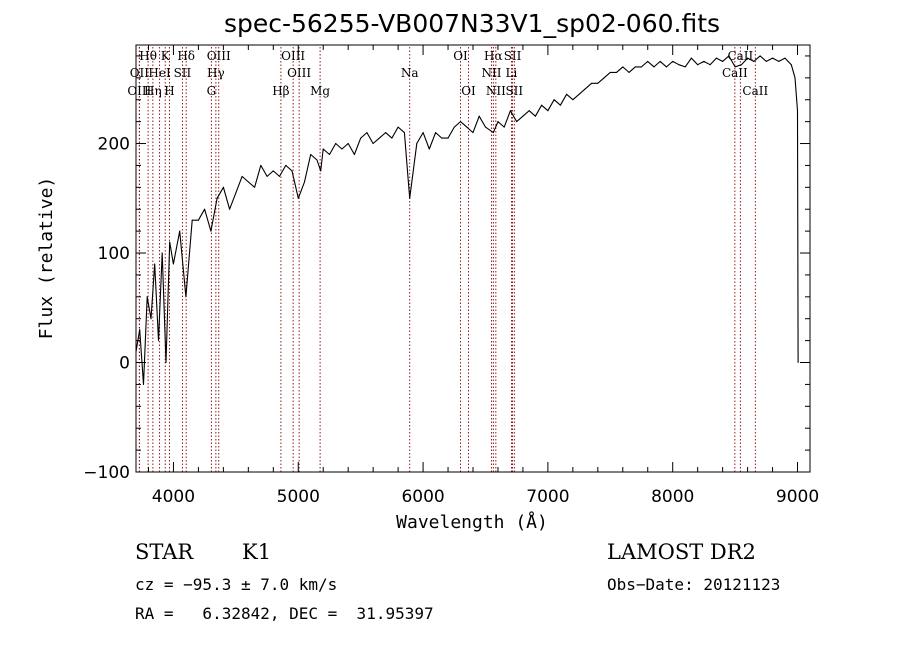 This screenshot has height=649, width=900. Describe the element at coordinates (410, 73) in the screenshot. I see `spectral-line-label-14: Na` at that location.